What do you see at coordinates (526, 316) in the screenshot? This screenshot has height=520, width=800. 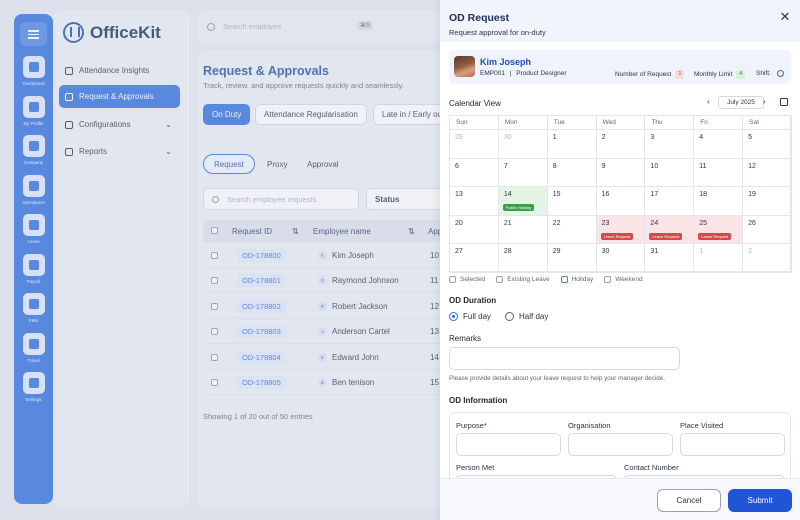 I see `radio-half-day: Half day` at bounding box center [526, 316].